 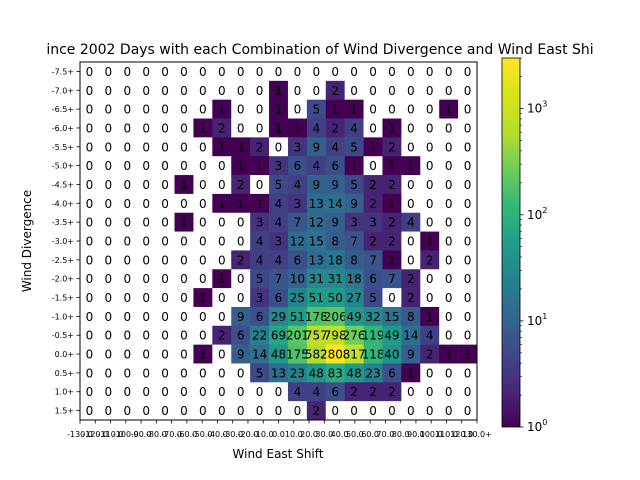 What do you see at coordinates (171, 434) in the screenshot?
I see `x-tick-label: -70.0` at bounding box center [171, 434].